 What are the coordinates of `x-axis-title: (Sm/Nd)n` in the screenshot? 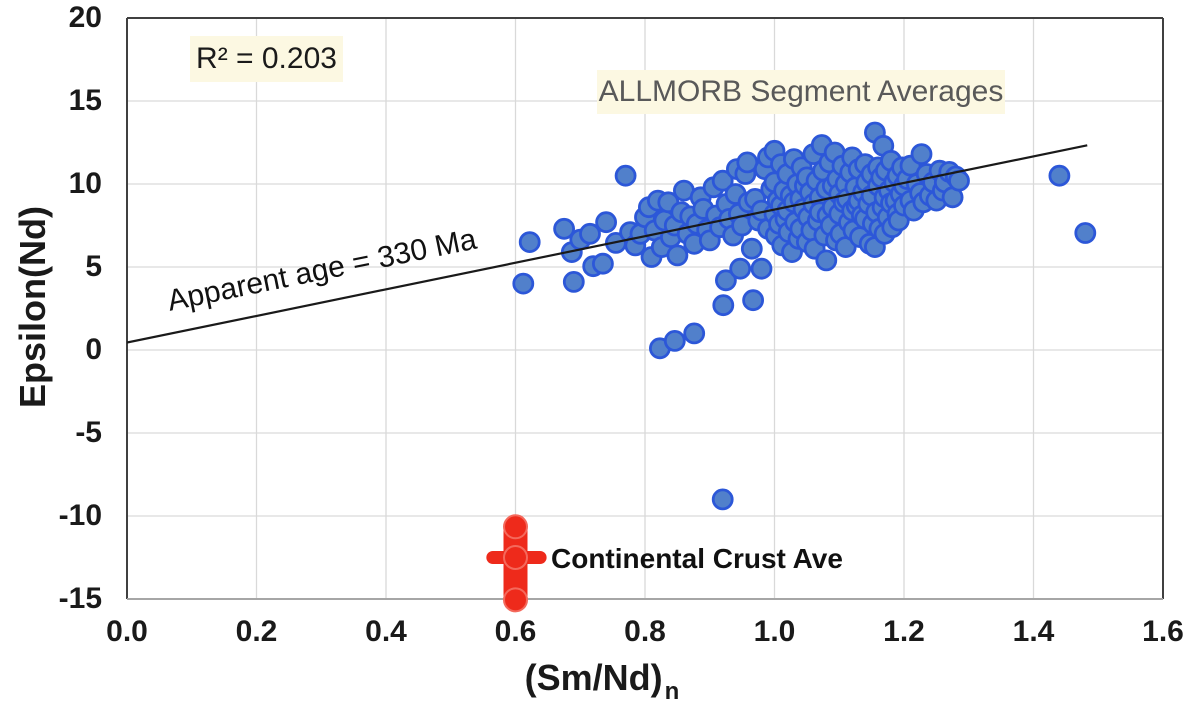 It's located at (601, 680).